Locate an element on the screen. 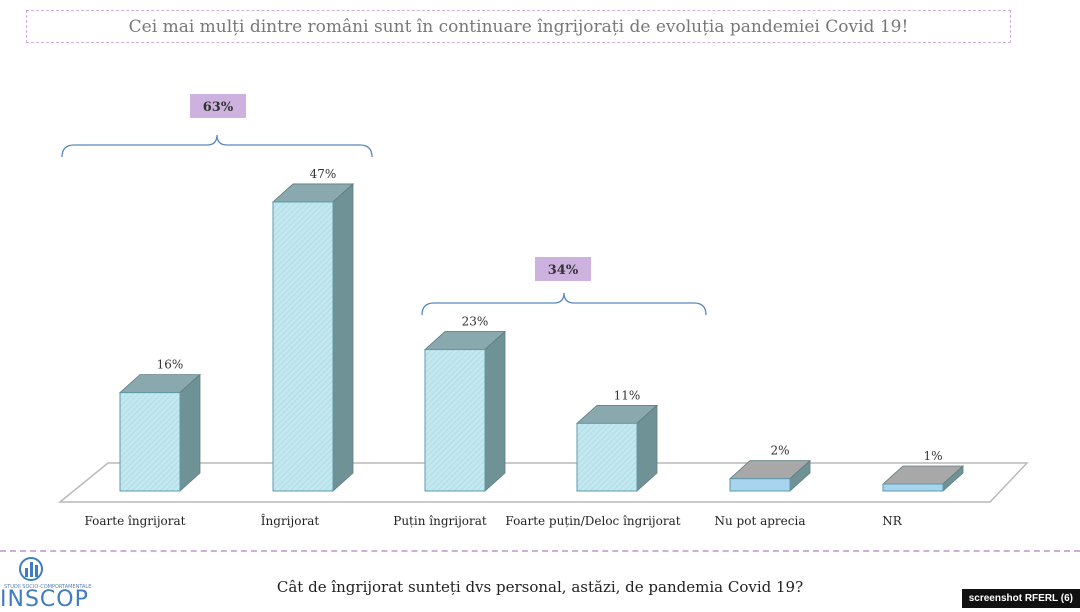 Image resolution: width=1080 pixels, height=612 pixels. group-total-label: 34% is located at coordinates (563, 270).